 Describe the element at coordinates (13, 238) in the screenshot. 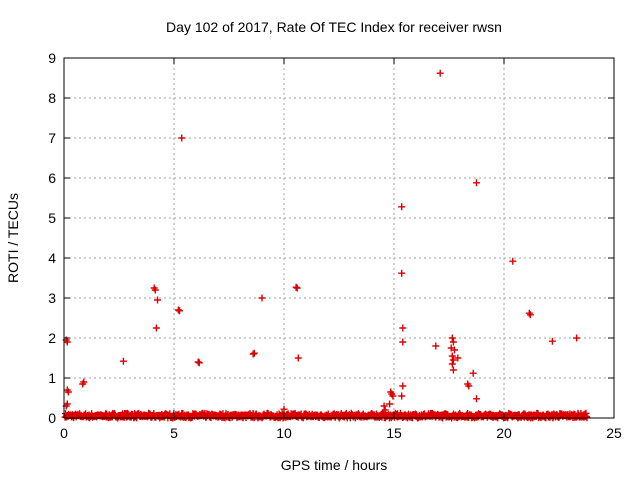

I see `y-axis-label: ROTI / TECUs` at that location.